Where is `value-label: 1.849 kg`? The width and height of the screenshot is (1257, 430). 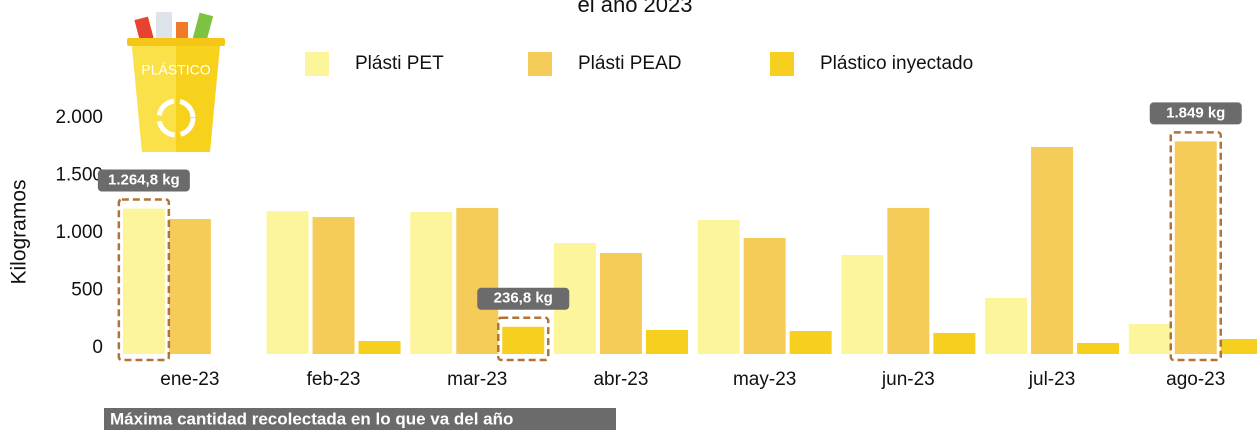
value-label: 1.849 kg is located at coordinates (1195, 112).